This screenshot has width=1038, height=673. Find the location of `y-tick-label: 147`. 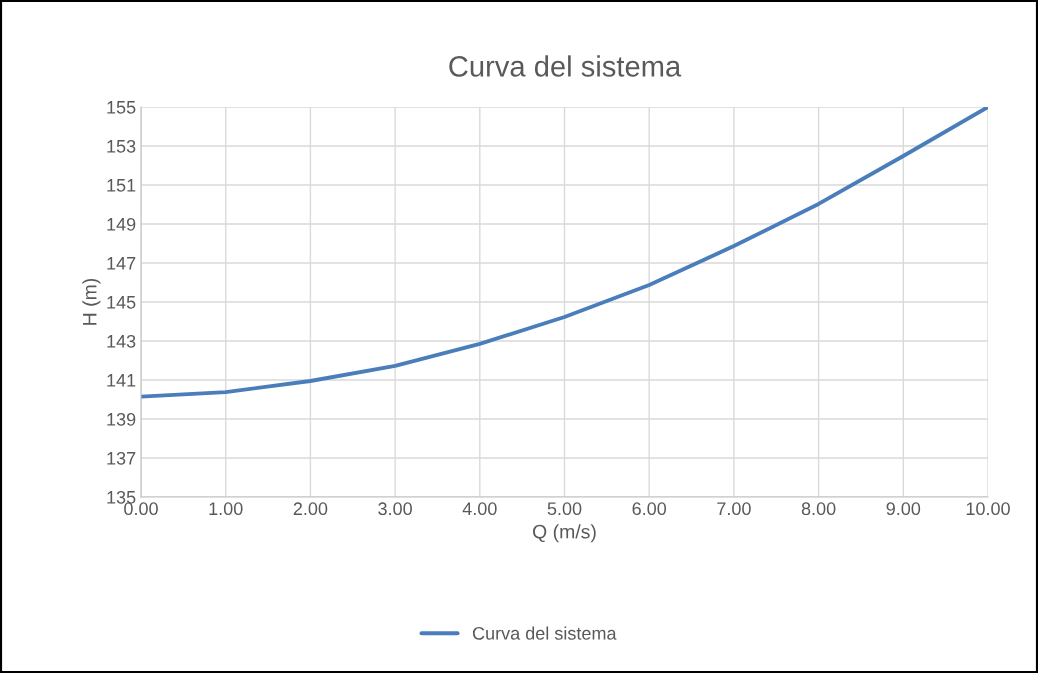

y-tick-label: 147 is located at coordinates (121, 263).